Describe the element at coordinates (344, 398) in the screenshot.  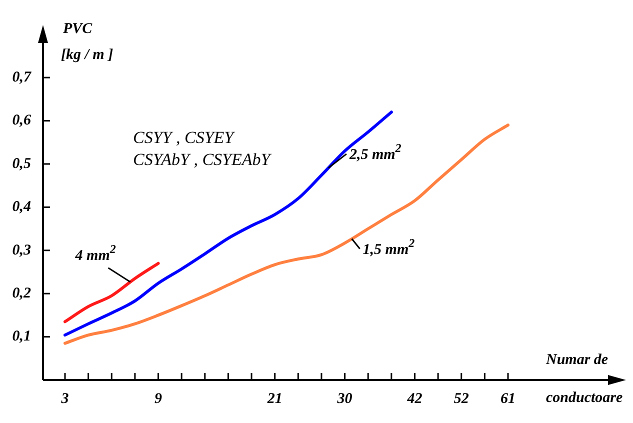
I see `x-tick-label: 30` at that location.